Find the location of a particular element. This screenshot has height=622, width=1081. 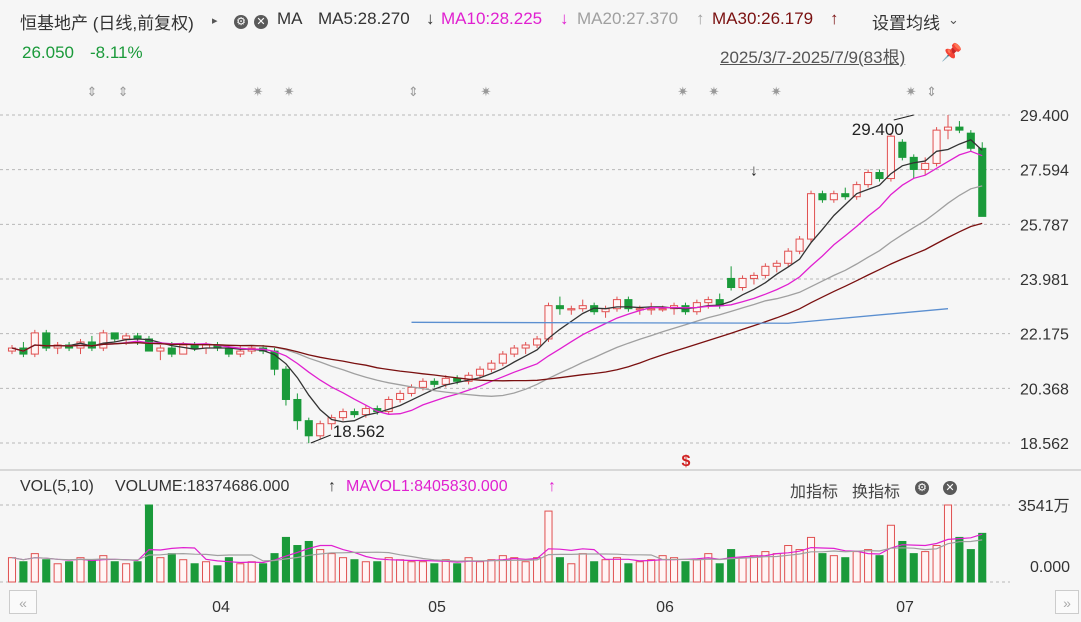

arrow-up-icon: ↑ is located at coordinates (552, 486).